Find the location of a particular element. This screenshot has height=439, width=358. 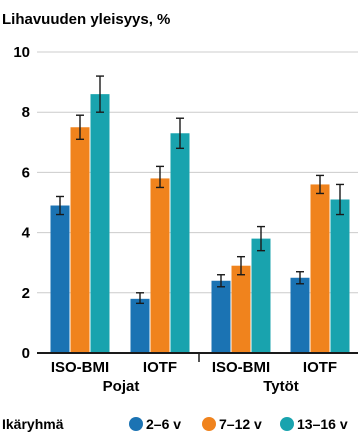

y-axis-ticks: 0 2 4 6 8 10 is located at coordinates (21, 203).